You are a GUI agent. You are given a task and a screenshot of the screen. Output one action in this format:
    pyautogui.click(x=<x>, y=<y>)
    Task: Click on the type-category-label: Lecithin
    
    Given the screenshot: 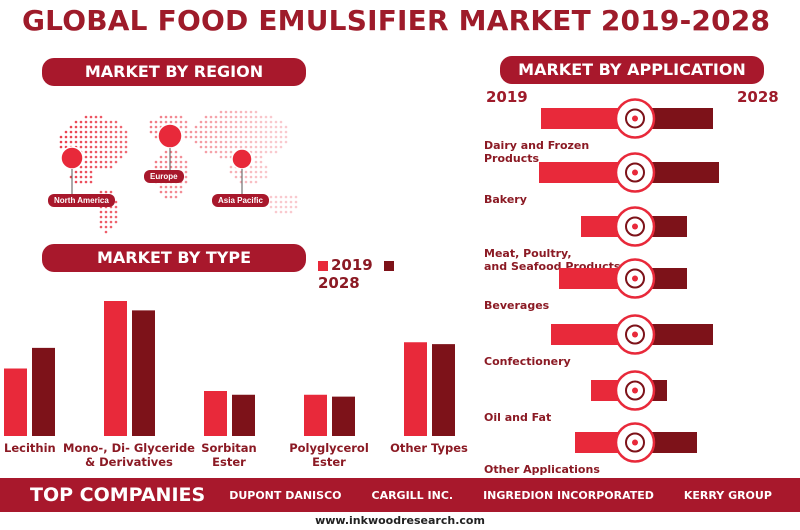 What is the action you would take?
    pyautogui.click(x=30, y=448)
    